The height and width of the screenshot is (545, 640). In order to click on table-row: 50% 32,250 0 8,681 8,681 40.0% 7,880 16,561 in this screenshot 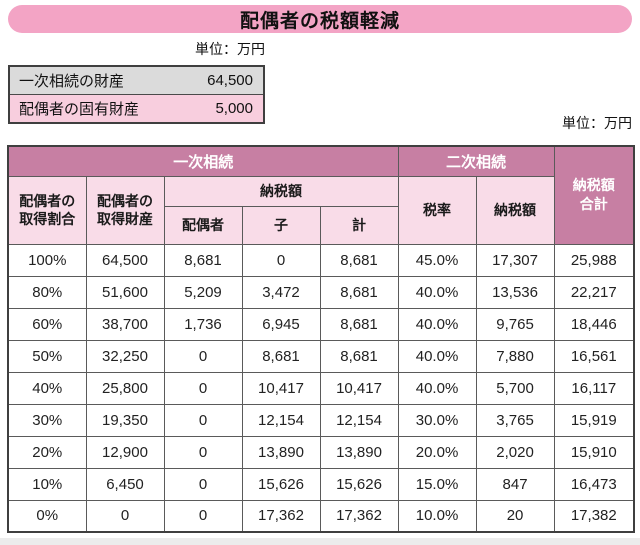, I will do `click(321, 356)`.